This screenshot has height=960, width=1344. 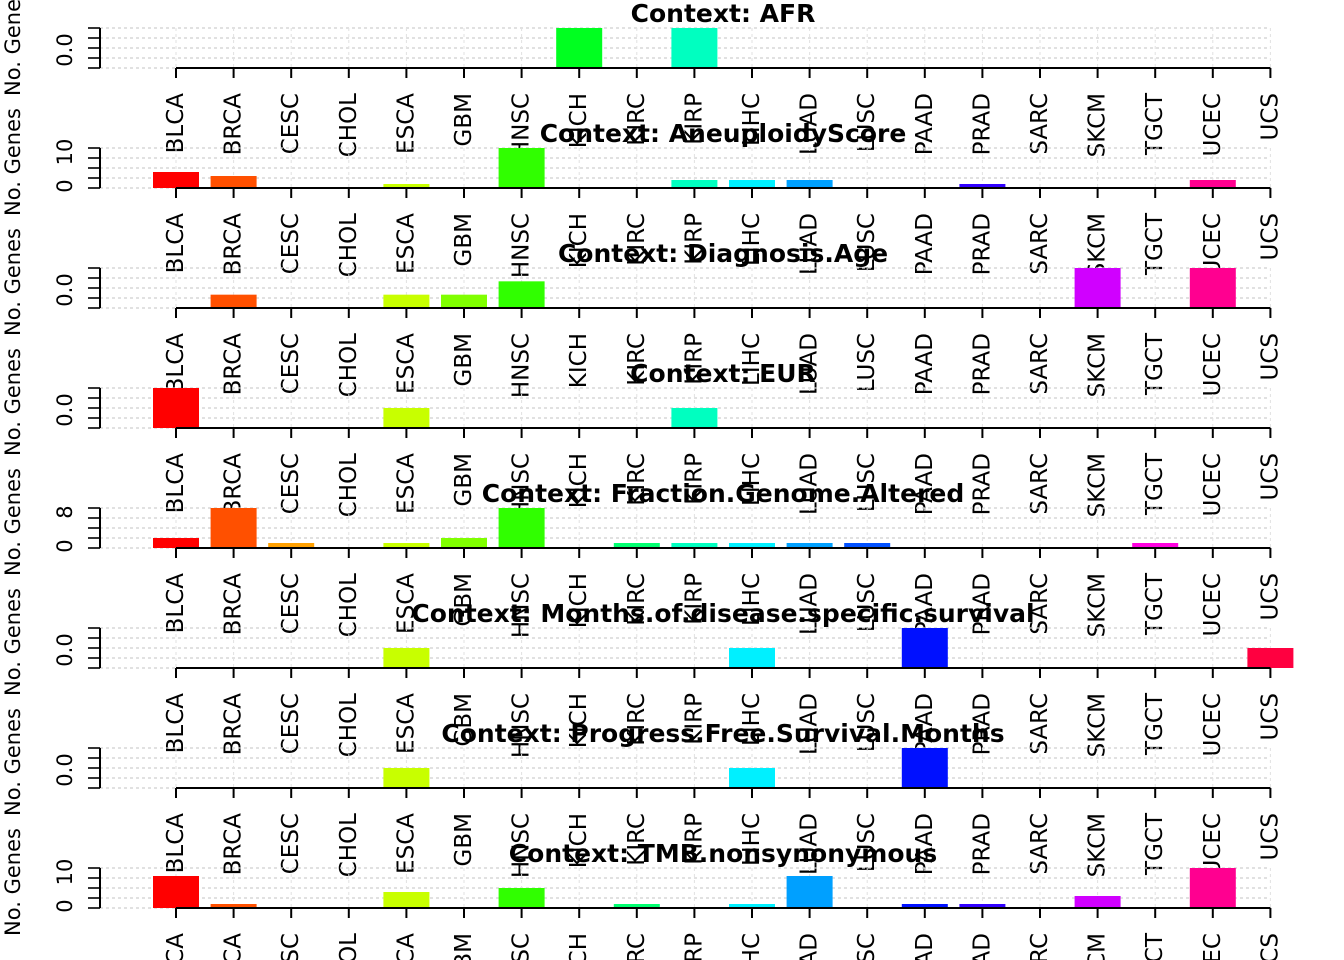 I want to click on x-tick-label: LUAD, so click(x=810, y=124).